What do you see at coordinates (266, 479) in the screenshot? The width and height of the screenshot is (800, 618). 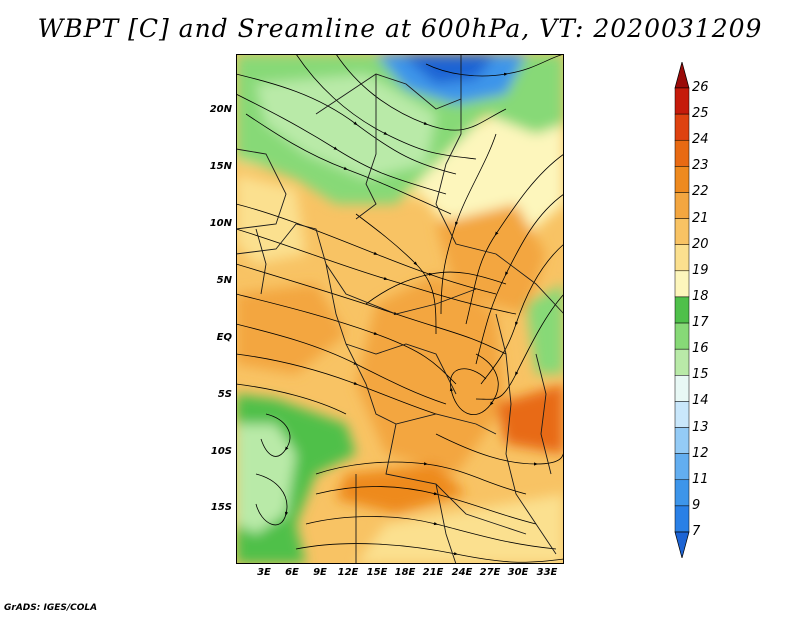 I see `wbpt-light-green-southwest` at bounding box center [266, 479].